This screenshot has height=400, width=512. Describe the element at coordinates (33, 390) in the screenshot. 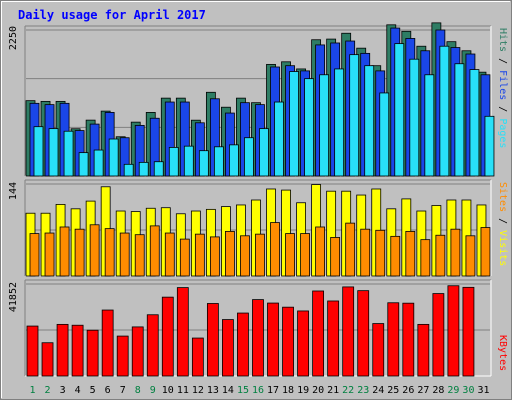

I see `x-tick-label: 1` at that location.